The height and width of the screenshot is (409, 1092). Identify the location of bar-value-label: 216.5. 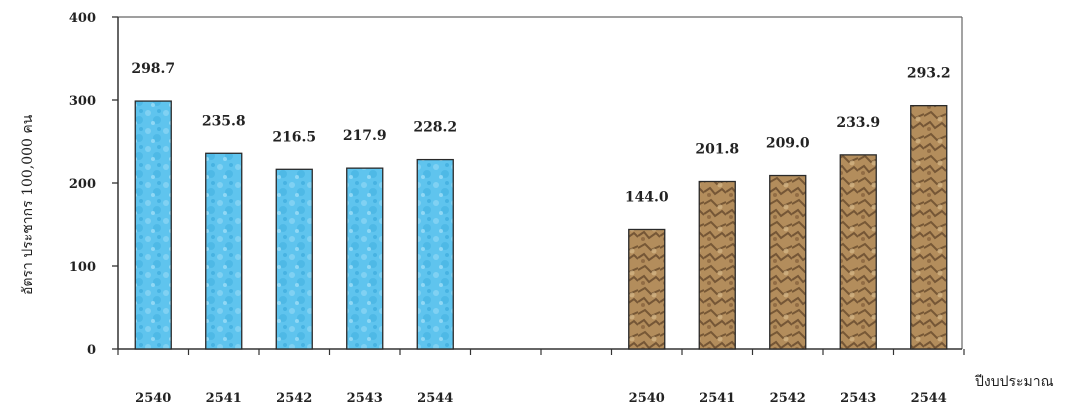
(294, 137).